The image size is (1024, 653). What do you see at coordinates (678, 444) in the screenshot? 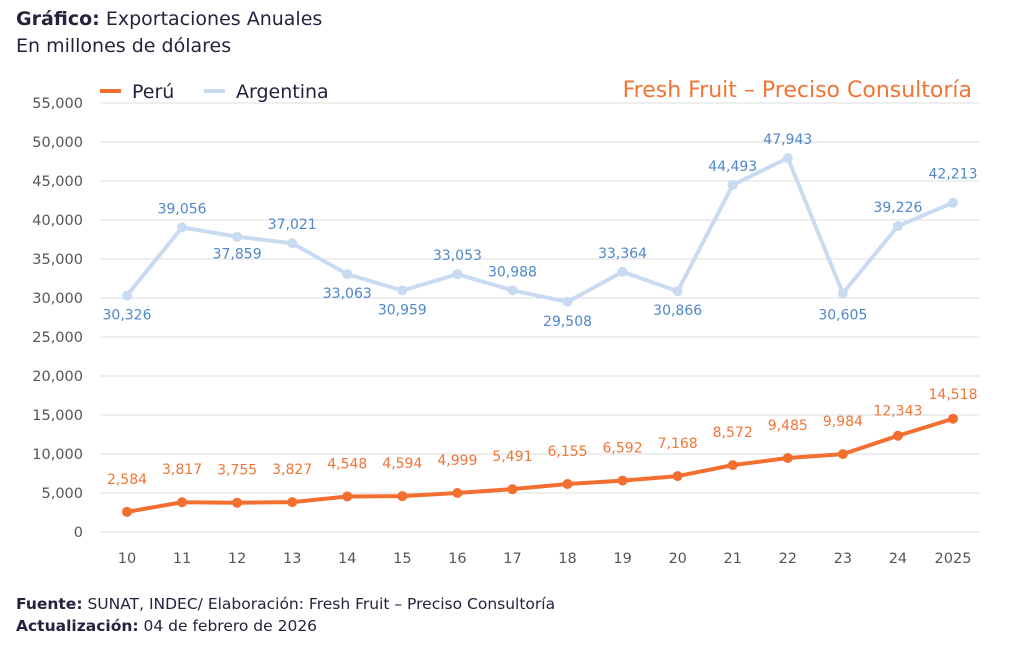
I see `data-label-peru: 7,168` at bounding box center [678, 444].